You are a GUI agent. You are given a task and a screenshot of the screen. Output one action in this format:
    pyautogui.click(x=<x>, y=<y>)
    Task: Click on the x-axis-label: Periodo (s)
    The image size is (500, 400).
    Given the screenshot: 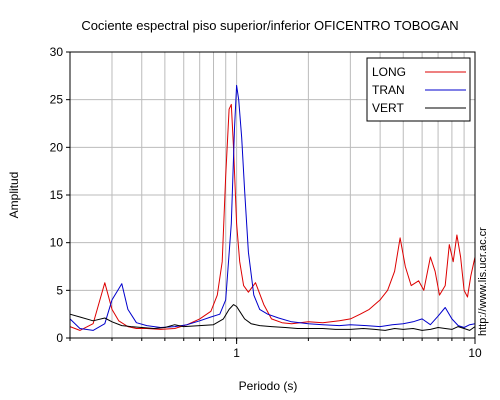 What is the action you would take?
    pyautogui.click(x=268, y=386)
    